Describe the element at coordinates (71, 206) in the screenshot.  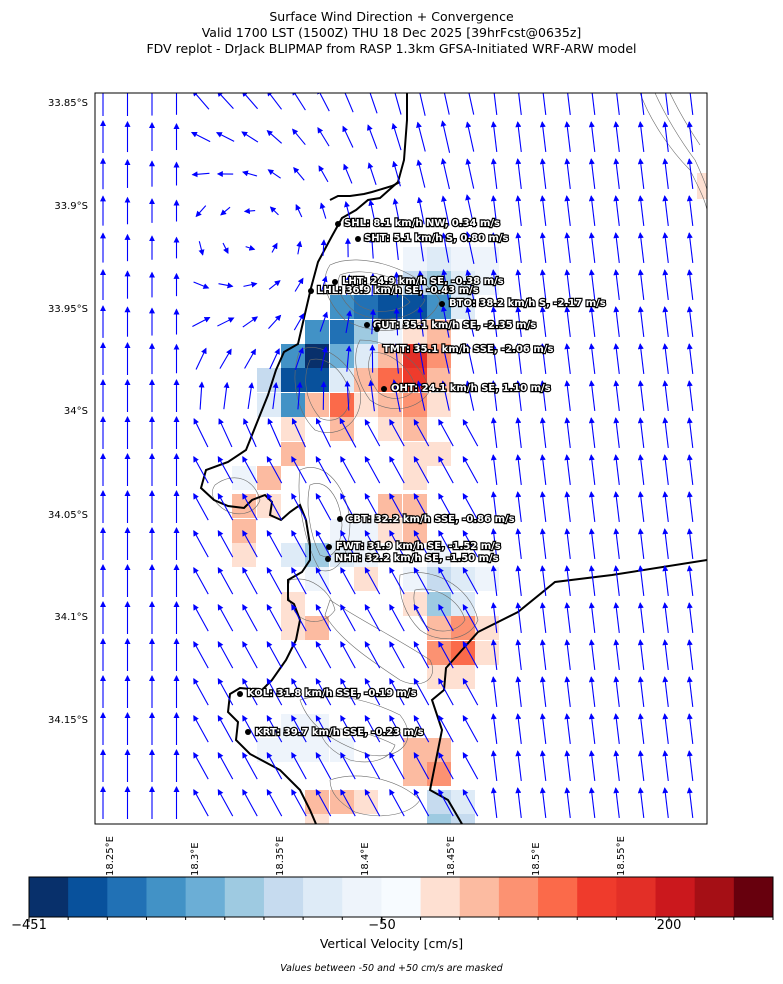
I see `y-tick-label: 33.9°S` at that location.